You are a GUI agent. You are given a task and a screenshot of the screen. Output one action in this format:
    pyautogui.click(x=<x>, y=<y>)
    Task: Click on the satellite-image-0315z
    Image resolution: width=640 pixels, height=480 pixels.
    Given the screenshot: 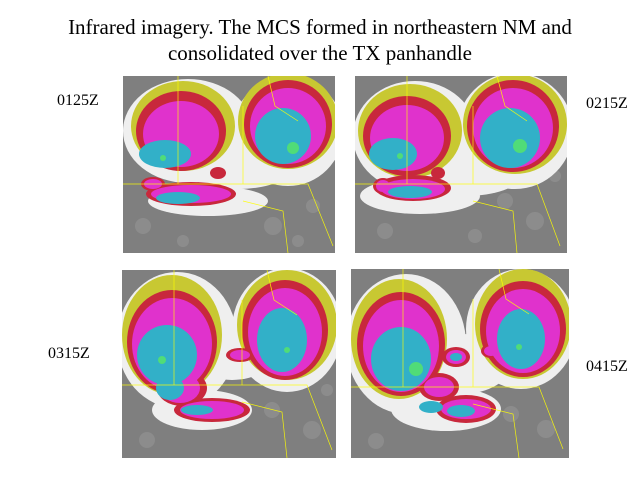 What is the action you would take?
    pyautogui.click(x=229, y=364)
    